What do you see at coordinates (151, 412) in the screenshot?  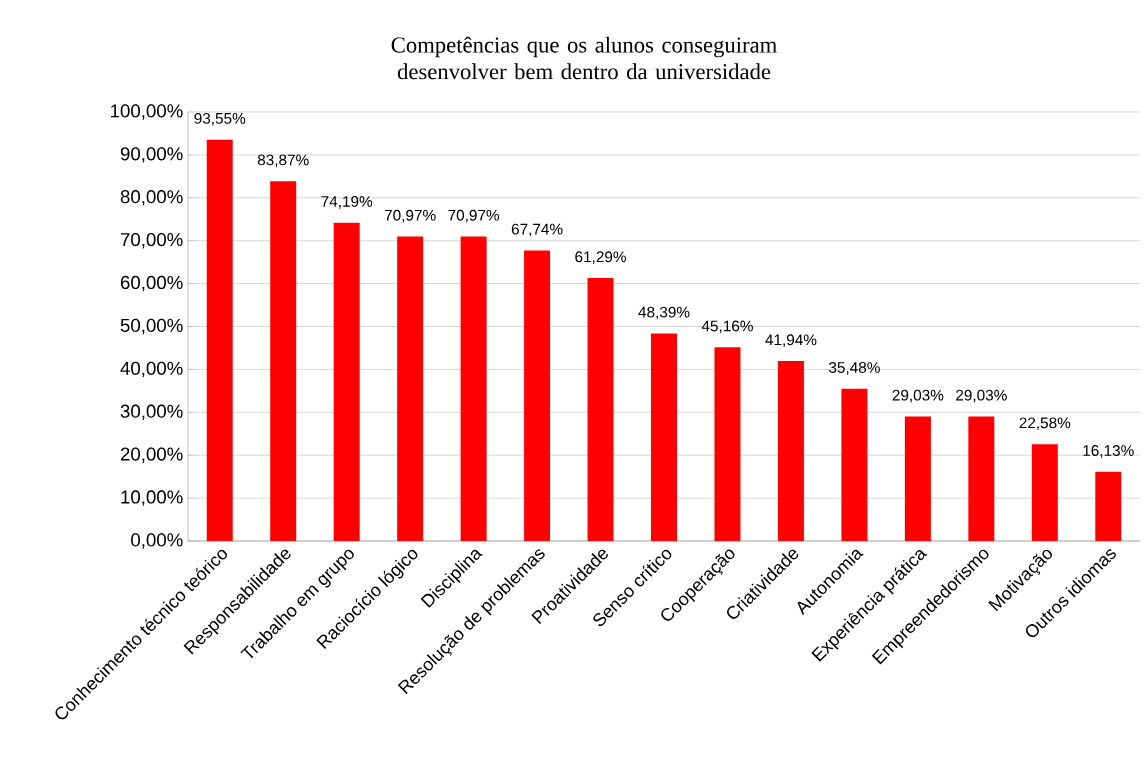 I see `y-tick-label: 30,00%` at bounding box center [151, 412].